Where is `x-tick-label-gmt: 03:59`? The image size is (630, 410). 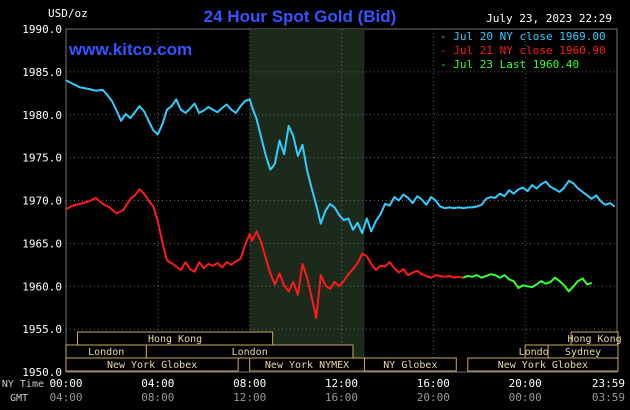
x-tick-label-gmt: 03:59 is located at coordinates (608, 397).